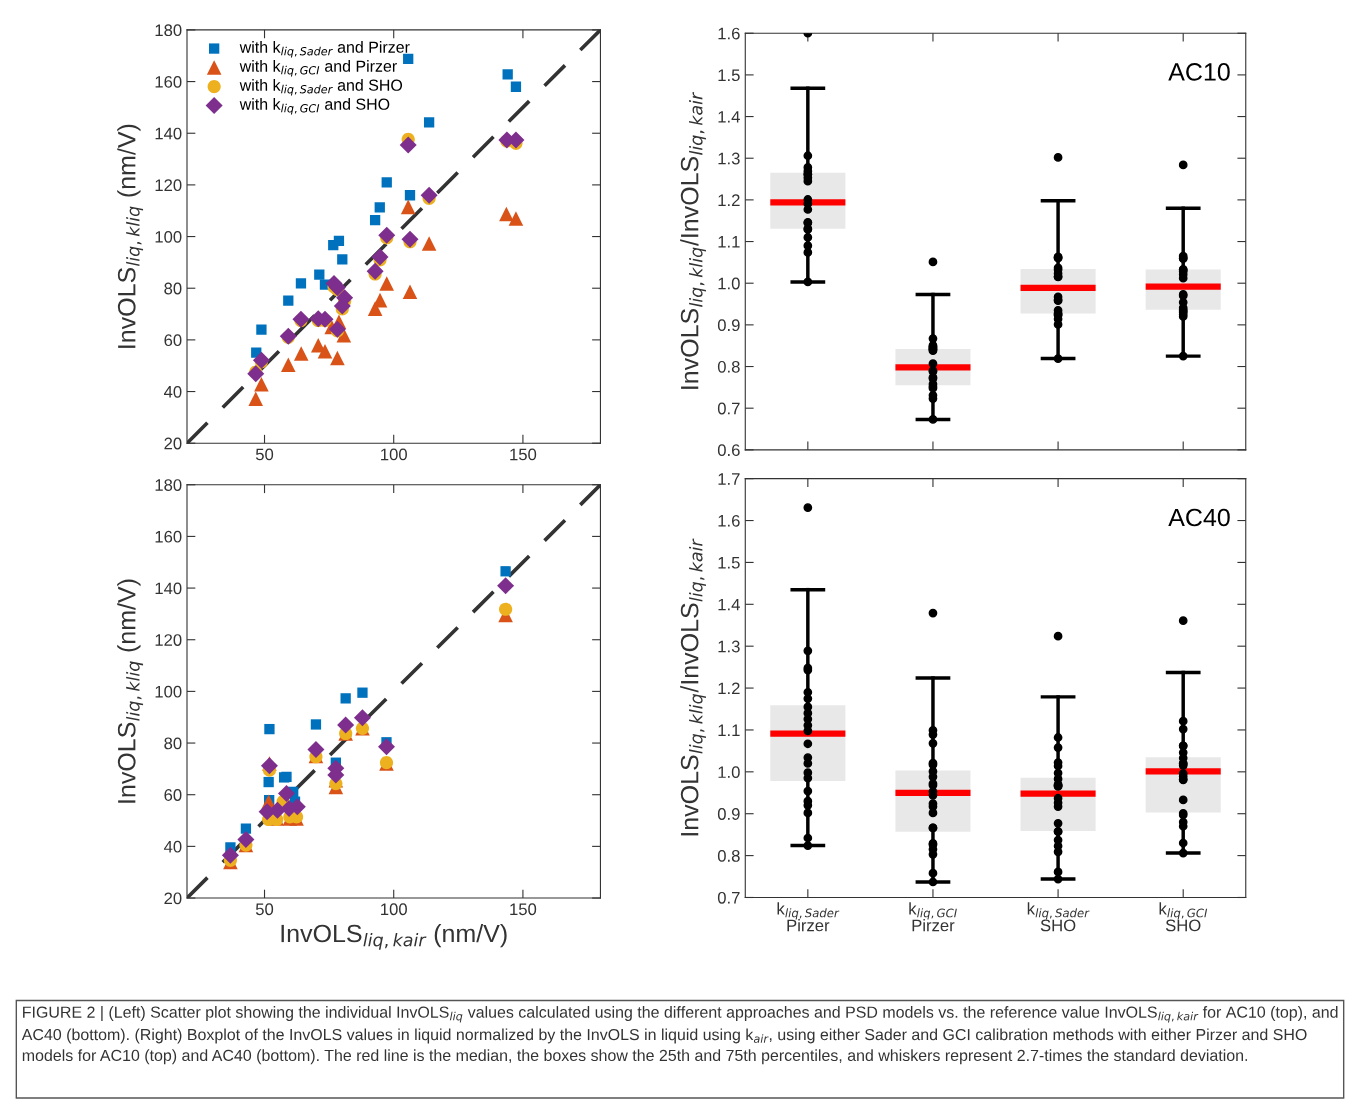  I want to click on x-axis-title: InvOLS$_{liq,kair}$ (nm/V), so click(394, 936).